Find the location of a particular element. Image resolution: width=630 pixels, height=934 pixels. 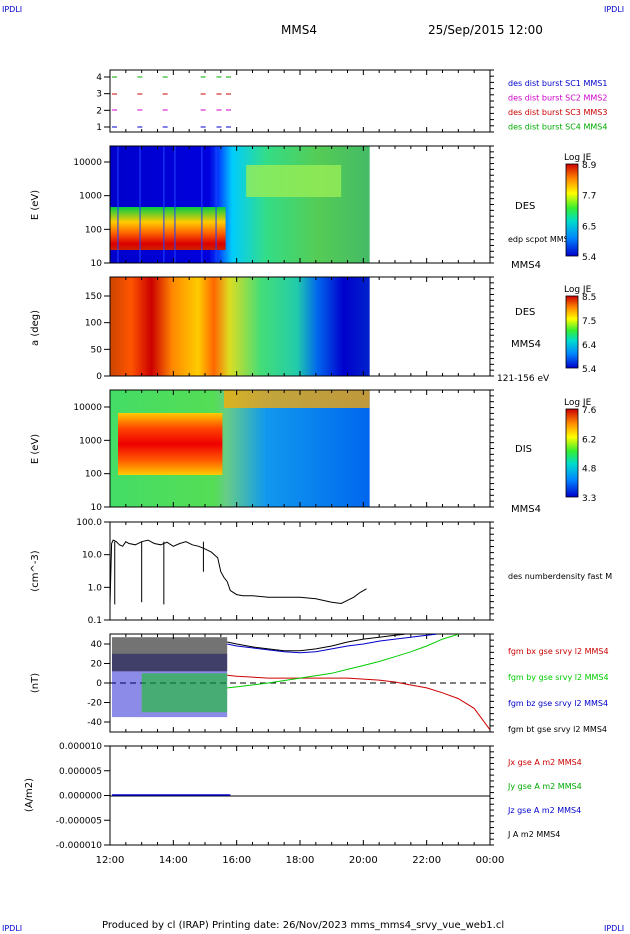

time-axis-label: 20:00 is located at coordinates (363, 860).